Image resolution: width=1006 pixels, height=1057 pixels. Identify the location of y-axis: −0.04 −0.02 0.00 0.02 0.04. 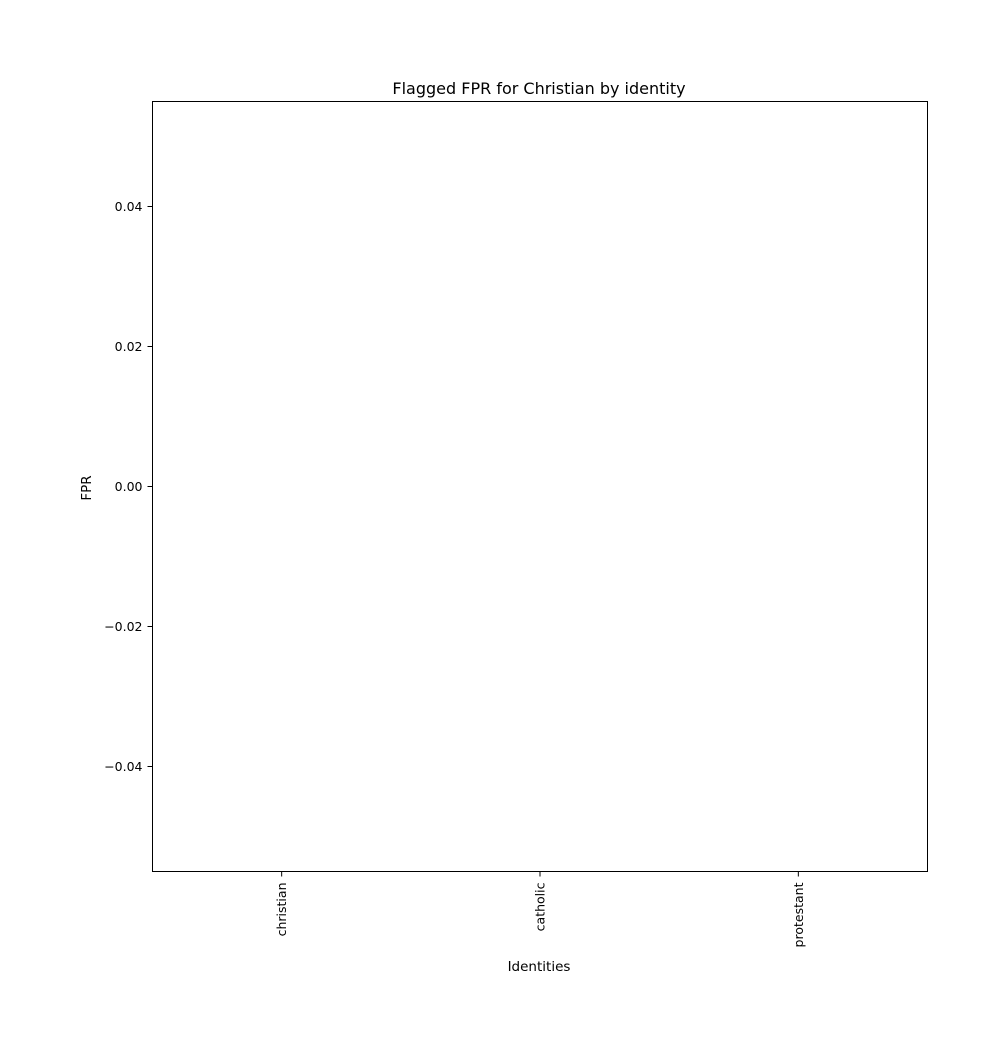
(128, 486).